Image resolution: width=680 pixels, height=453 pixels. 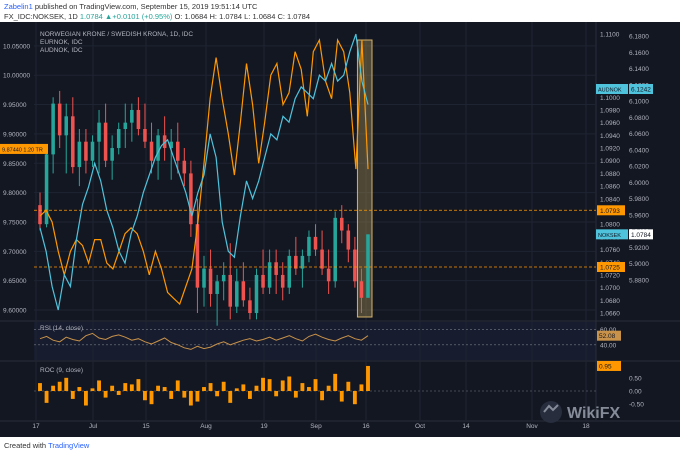 I want to click on noksek-tag-label: NOKSEK, so click(x=609, y=236).